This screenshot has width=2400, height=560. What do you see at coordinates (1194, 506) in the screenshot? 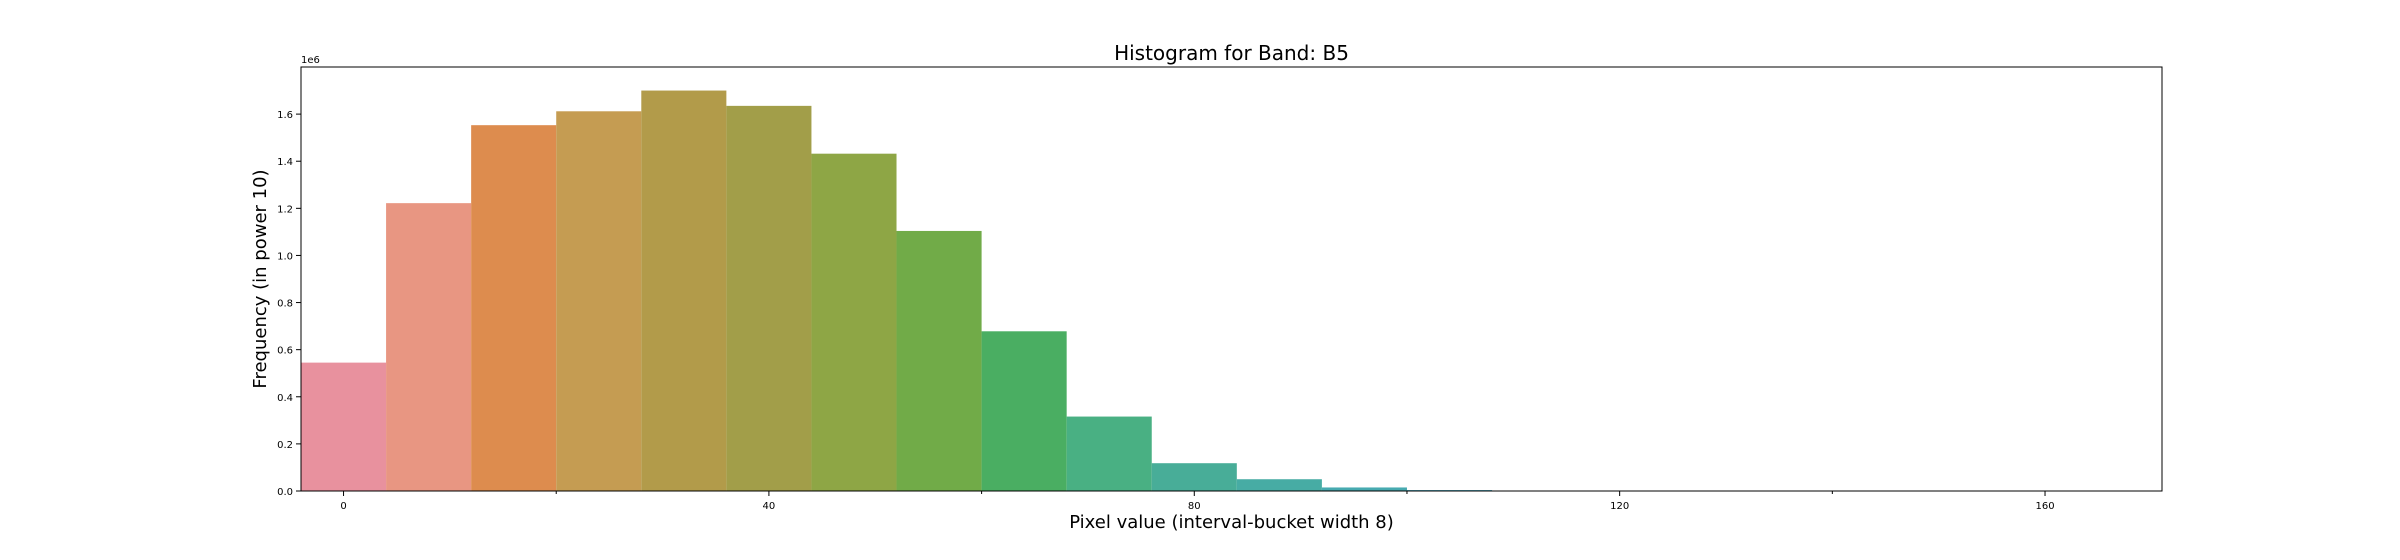
I see `x-tick-label: 80` at bounding box center [1194, 506].